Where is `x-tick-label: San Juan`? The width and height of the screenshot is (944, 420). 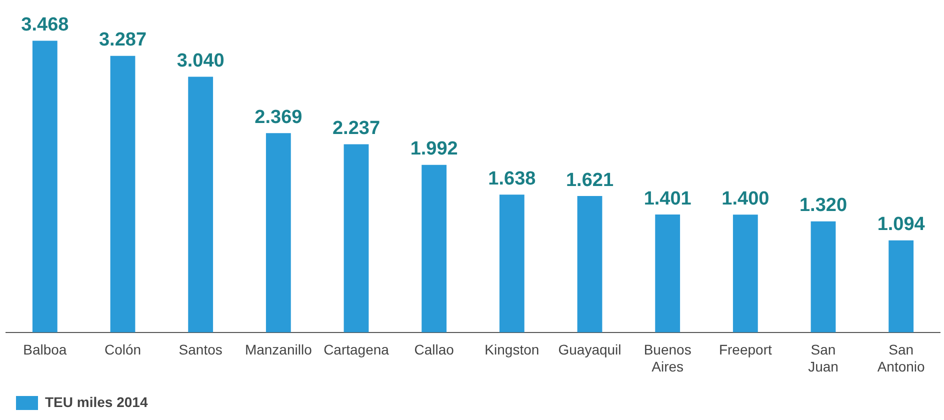 x-tick-label: San Juan is located at coordinates (823, 358).